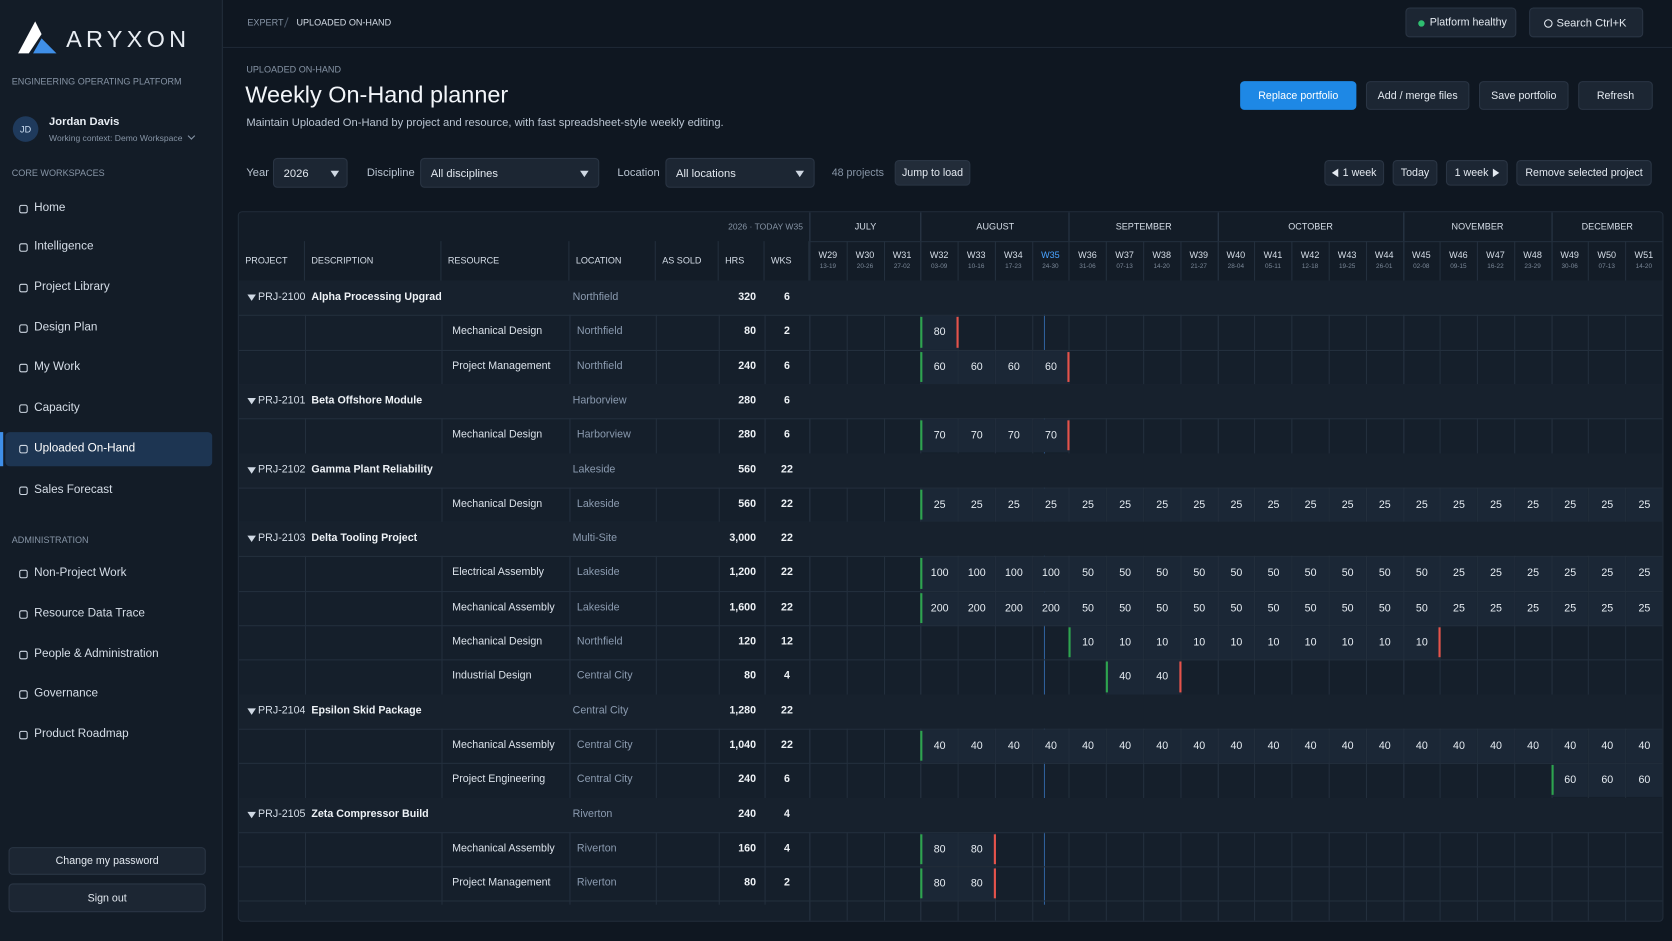 The image size is (1672, 941). Describe the element at coordinates (1417, 95) in the screenshot. I see `add-merge-button: Add / merge files` at that location.